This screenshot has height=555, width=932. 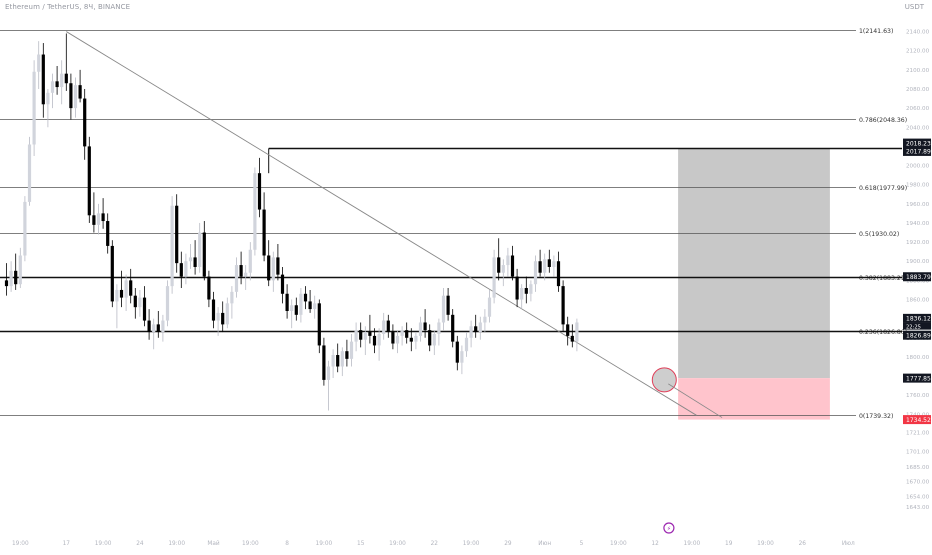 What do you see at coordinates (68, 7) in the screenshot?
I see `chart-title: Ethereum / TetherUS, 8Ч, BINANCE` at bounding box center [68, 7].